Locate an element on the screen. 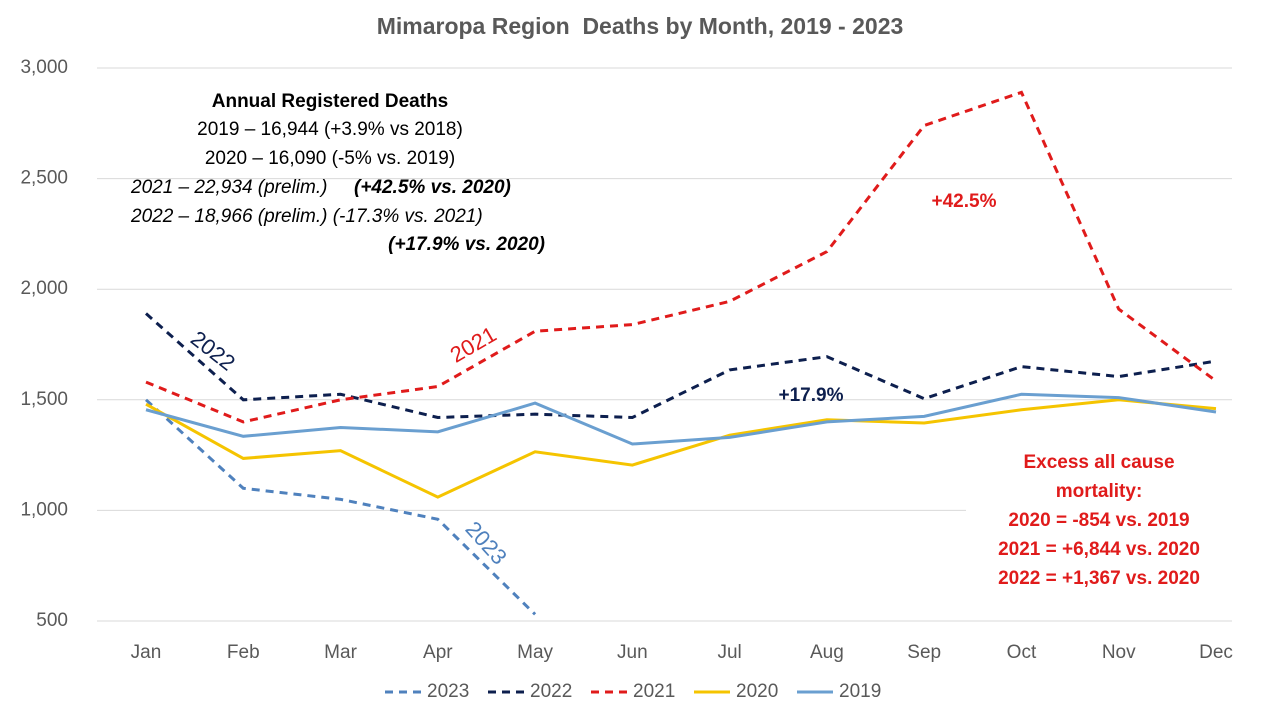  annotation-box is located at coordinates (1099, 521).